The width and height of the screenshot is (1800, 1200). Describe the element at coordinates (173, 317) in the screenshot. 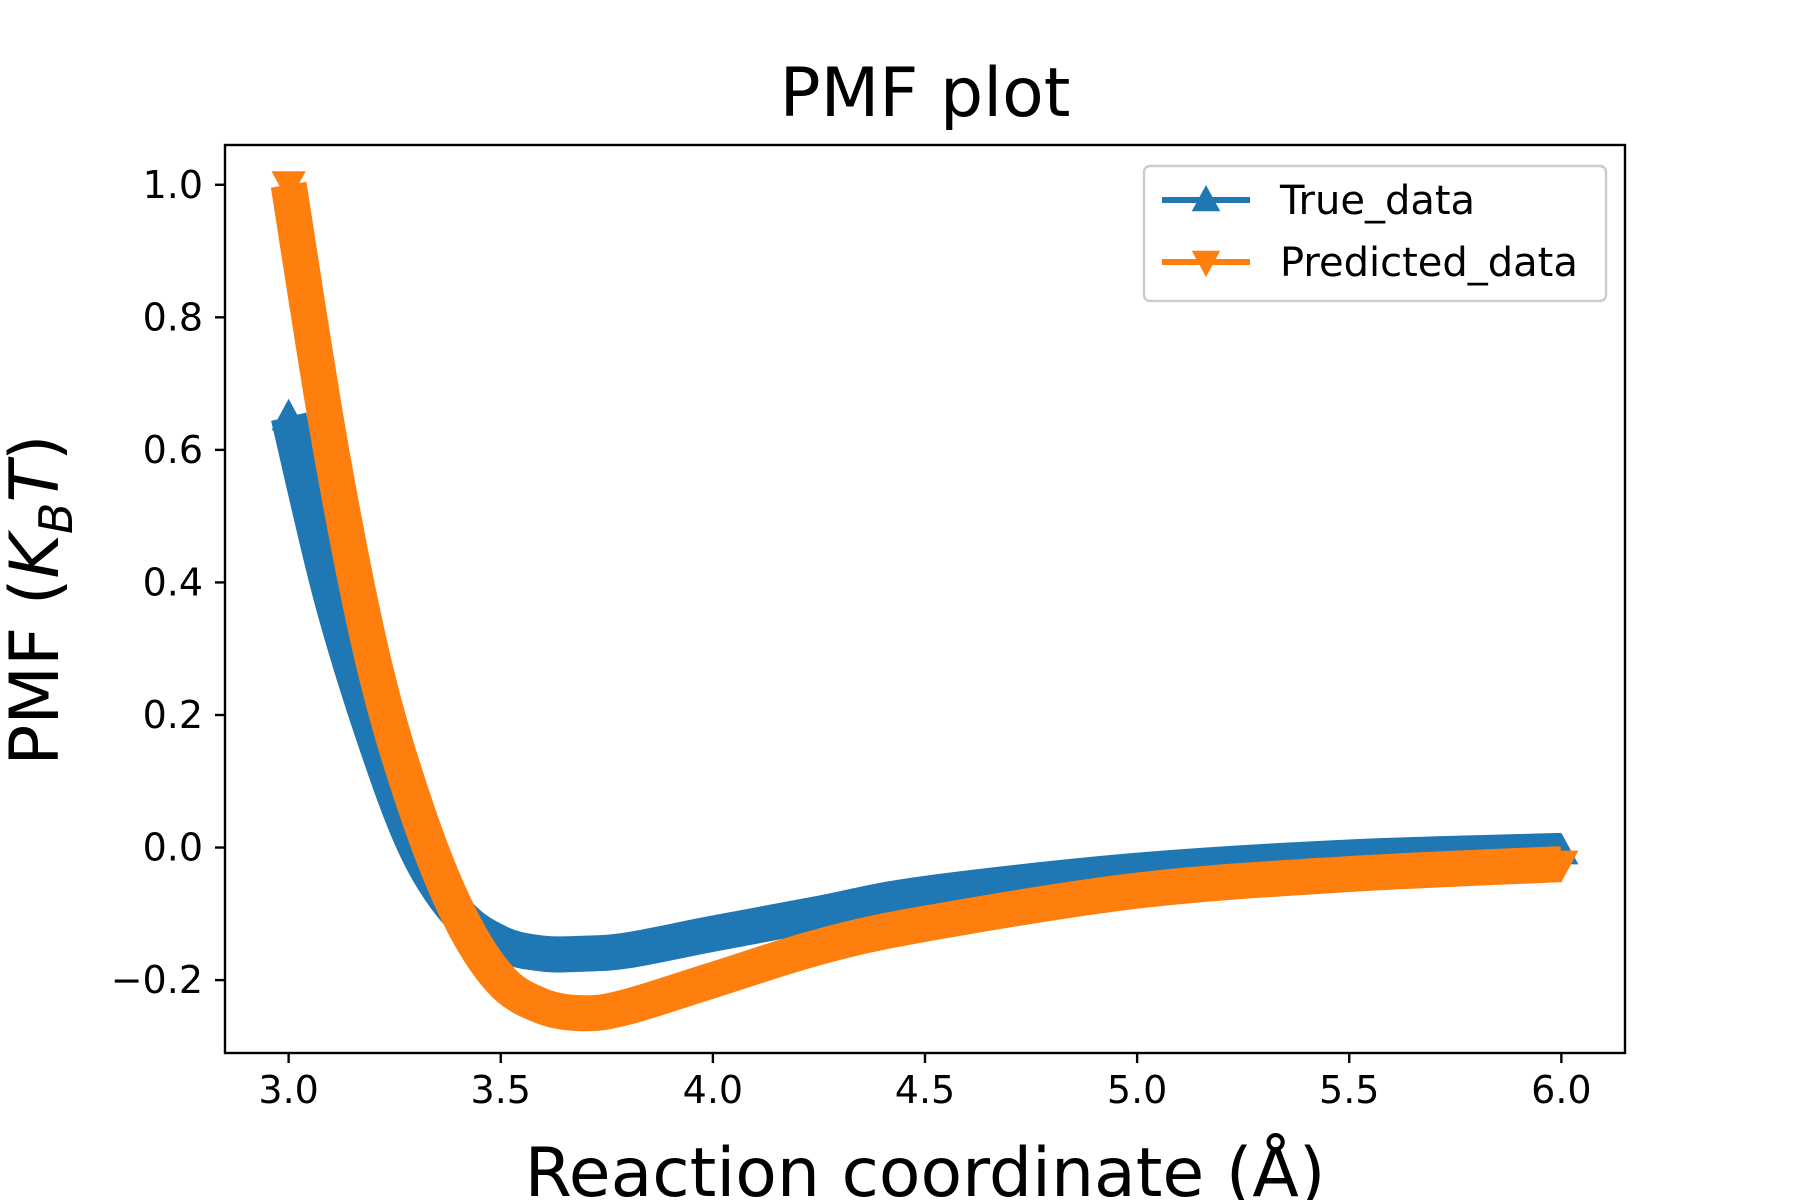

I see `y-tick-label: 0.8` at that location.